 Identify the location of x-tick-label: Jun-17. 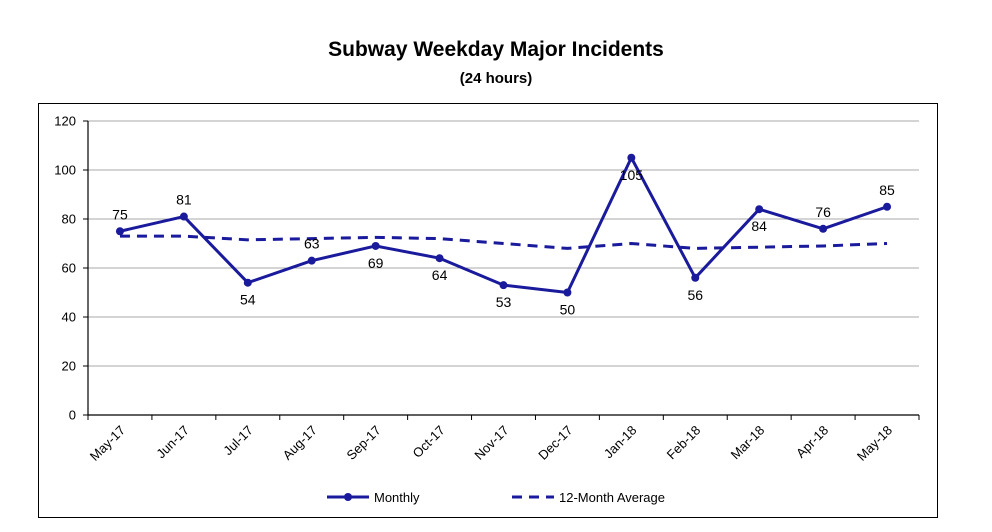
(172, 442).